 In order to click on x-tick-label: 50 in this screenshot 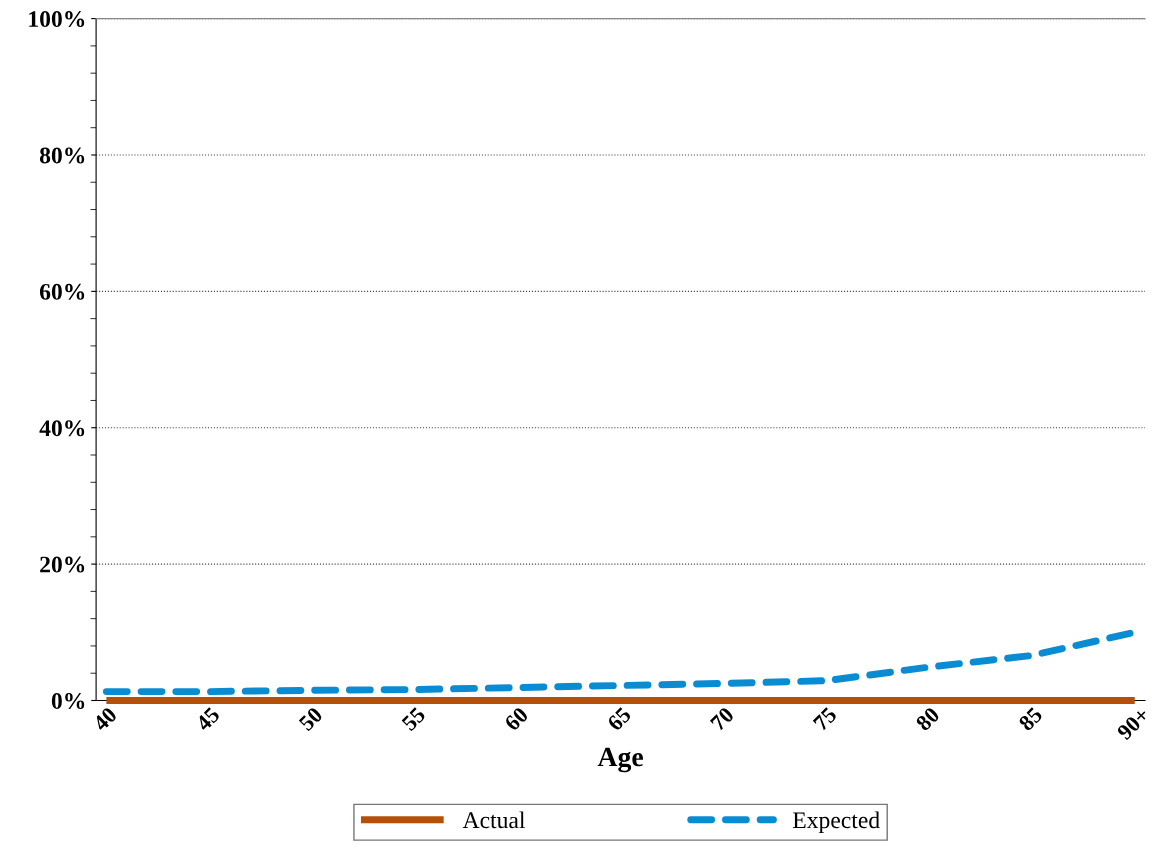, I will do `click(311, 719)`.